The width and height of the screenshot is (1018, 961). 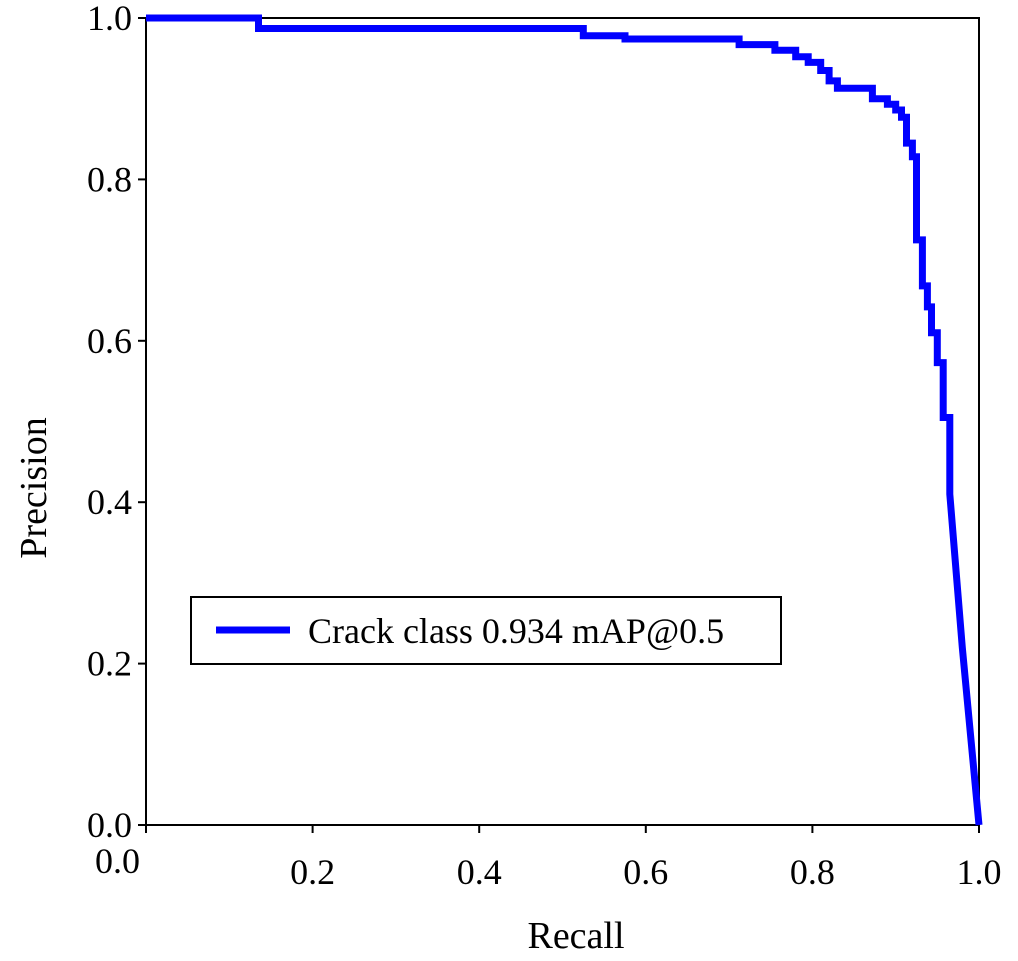 I want to click on x-tick-label-4: 0.8, so click(x=812, y=872).